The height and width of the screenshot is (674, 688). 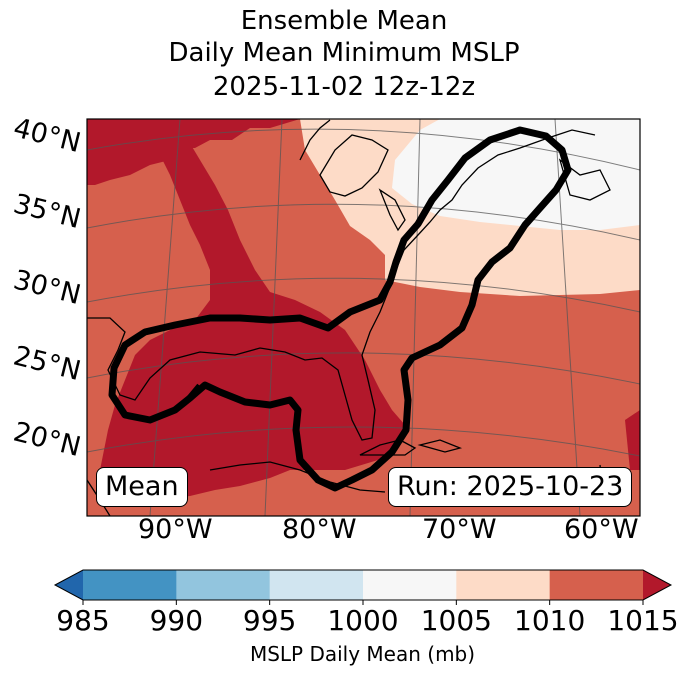 I want to click on title-line-2: Daily Mean Minimum MSLP, so click(x=344, y=53).